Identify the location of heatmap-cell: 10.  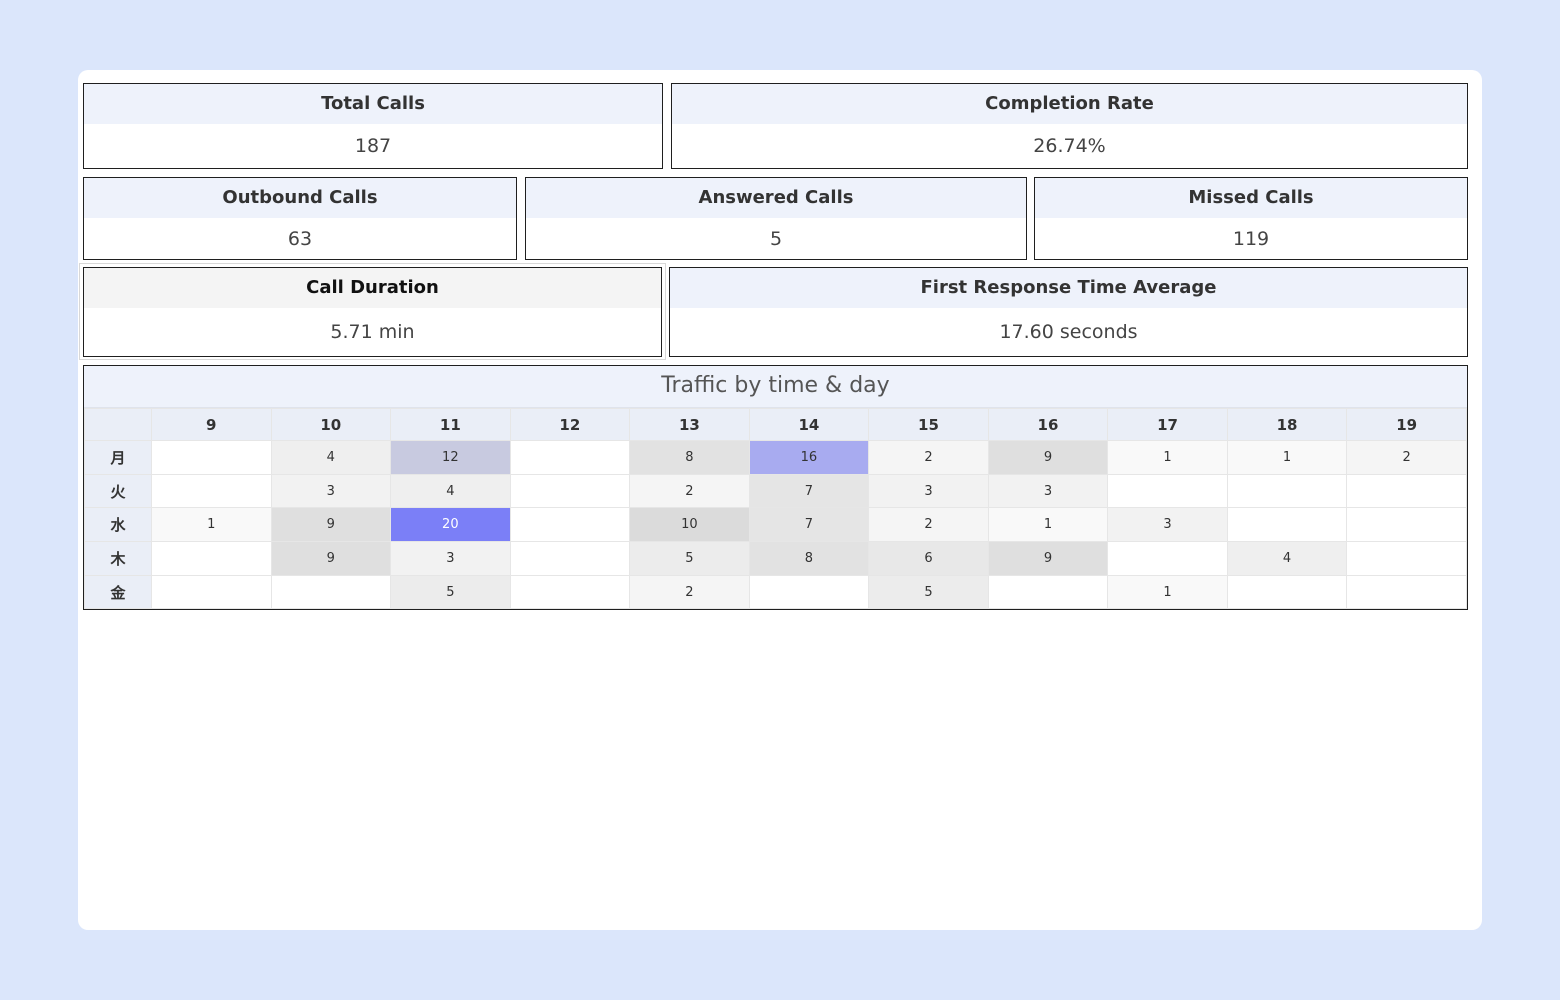
(689, 525).